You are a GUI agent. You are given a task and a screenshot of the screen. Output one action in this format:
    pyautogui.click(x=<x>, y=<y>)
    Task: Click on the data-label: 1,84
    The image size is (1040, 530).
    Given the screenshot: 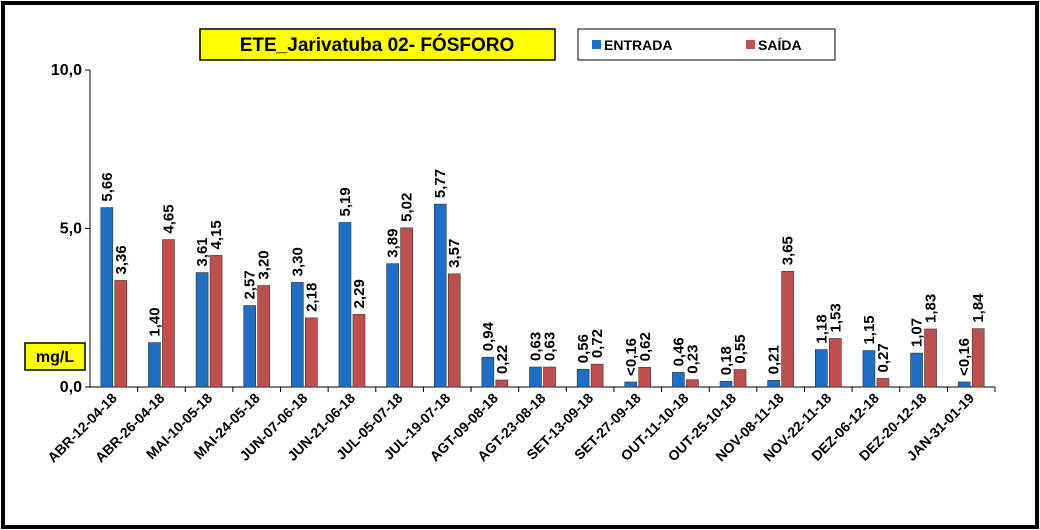 What is the action you would take?
    pyautogui.click(x=978, y=308)
    